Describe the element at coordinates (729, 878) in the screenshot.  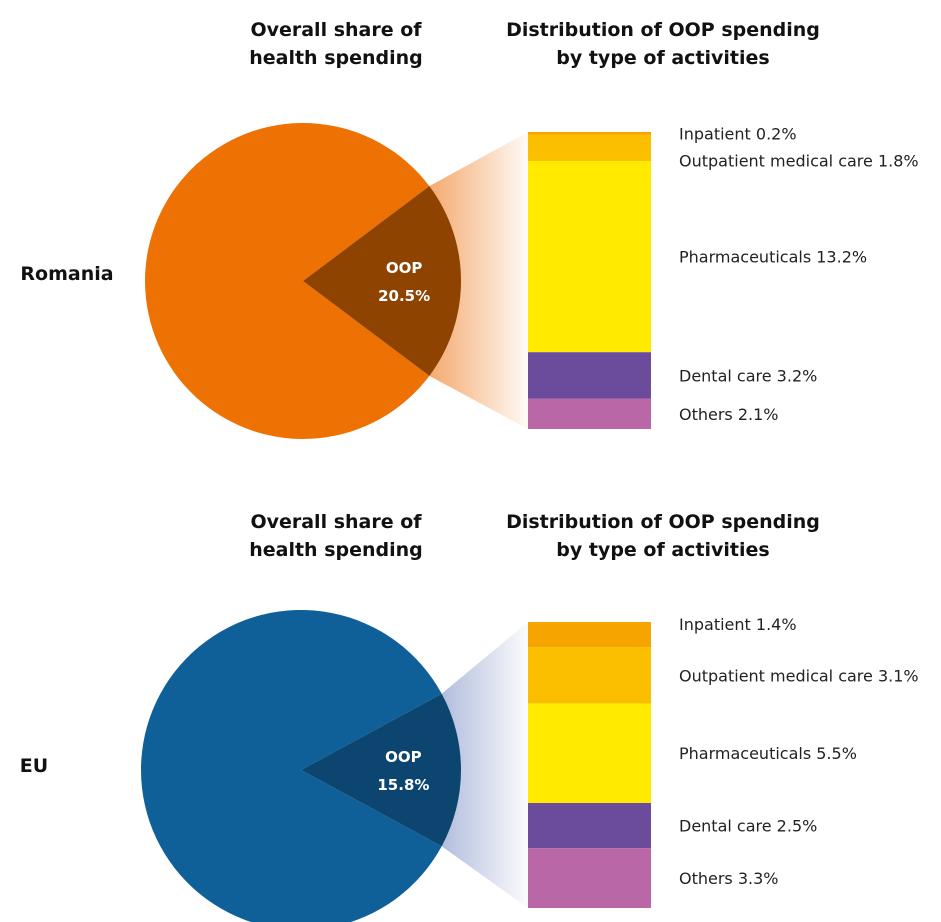
I see `bar-label-others: Others 3.3%` at that location.